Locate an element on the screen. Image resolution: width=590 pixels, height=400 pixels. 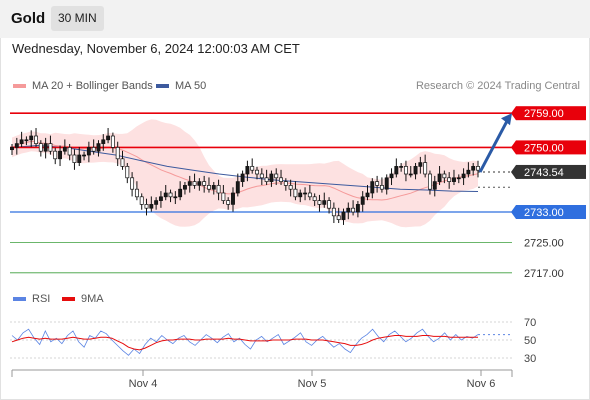
x-tick-label: Nov 5 is located at coordinates (312, 384).